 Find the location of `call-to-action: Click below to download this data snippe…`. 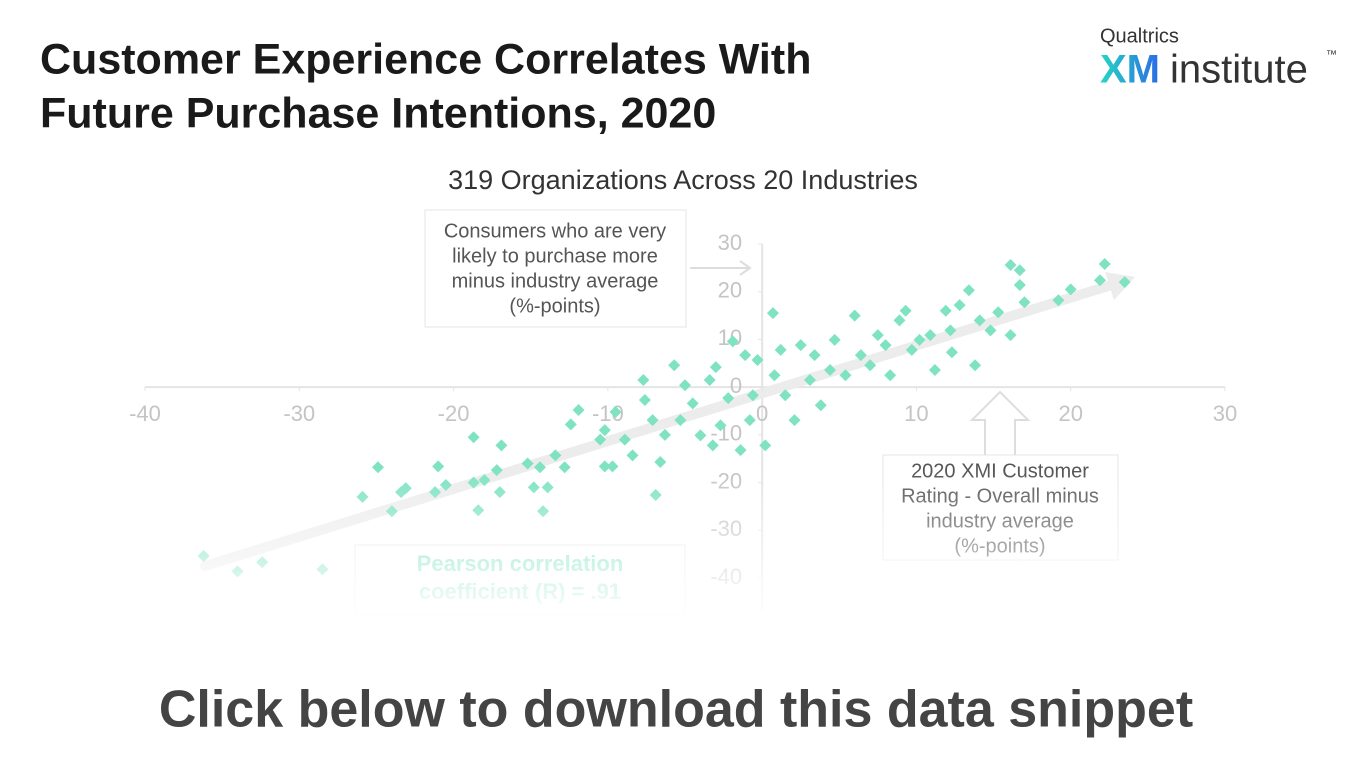

call-to-action: Click below to download this data snippe… is located at coordinates (676, 710).